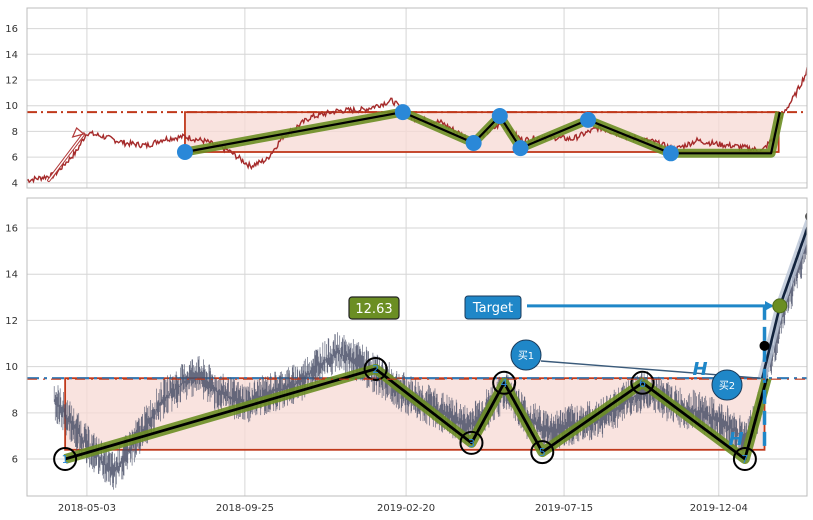  I want to click on bottom-y-tick-label: 8, so click(15, 413).